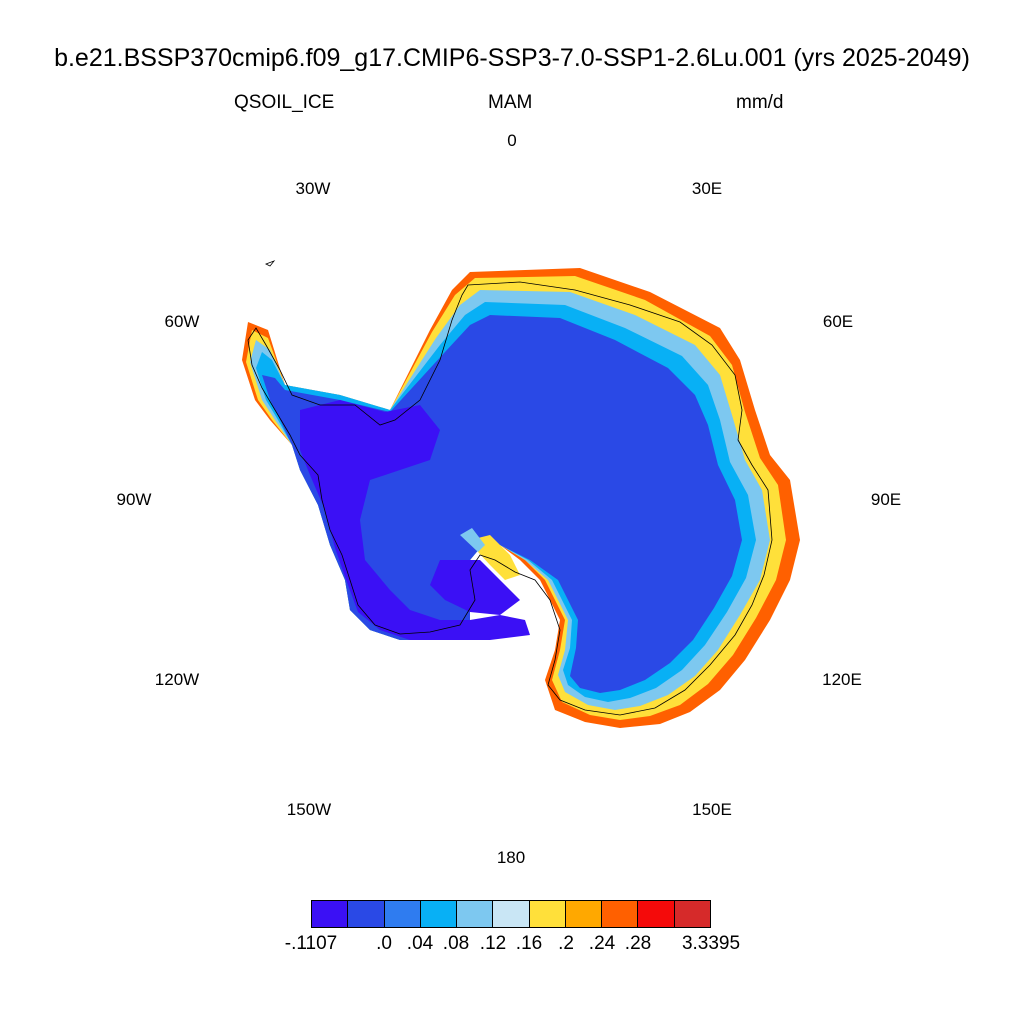 This screenshot has width=1024, height=1024. Describe the element at coordinates (420, 943) in the screenshot. I see `colorbar-label: .04` at that location.